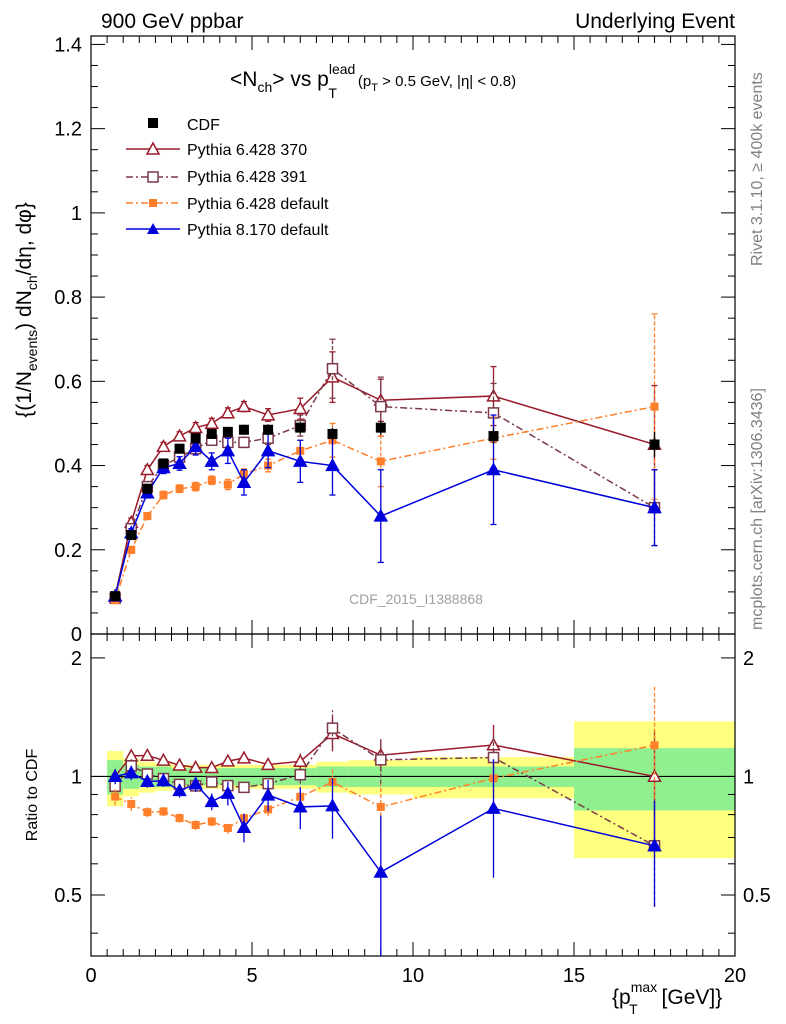 The height and width of the screenshot is (1024, 786). Describe the element at coordinates (258, 204) in the screenshot. I see `legend-label-pythia6-default: Pythia 6.428 default` at that location.